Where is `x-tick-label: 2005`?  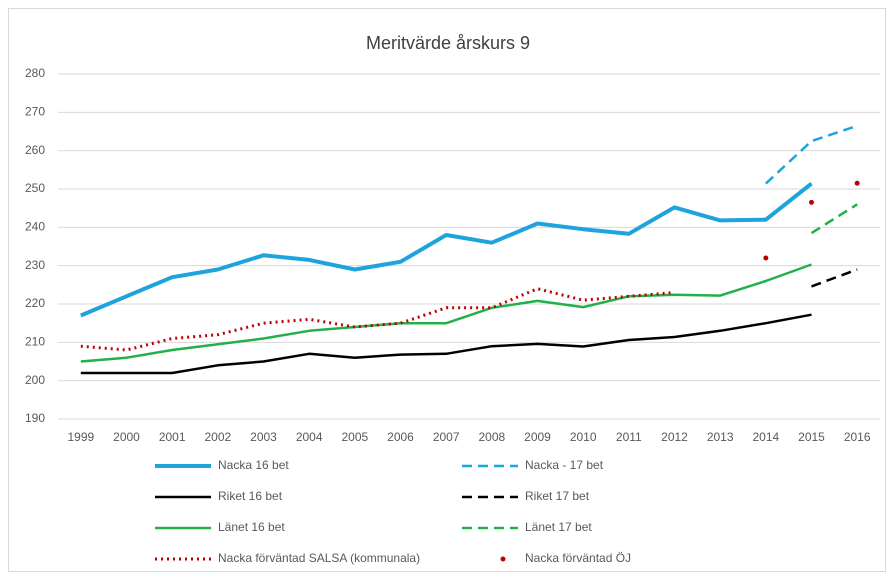 x-tick-label: 2005 is located at coordinates (354, 437).